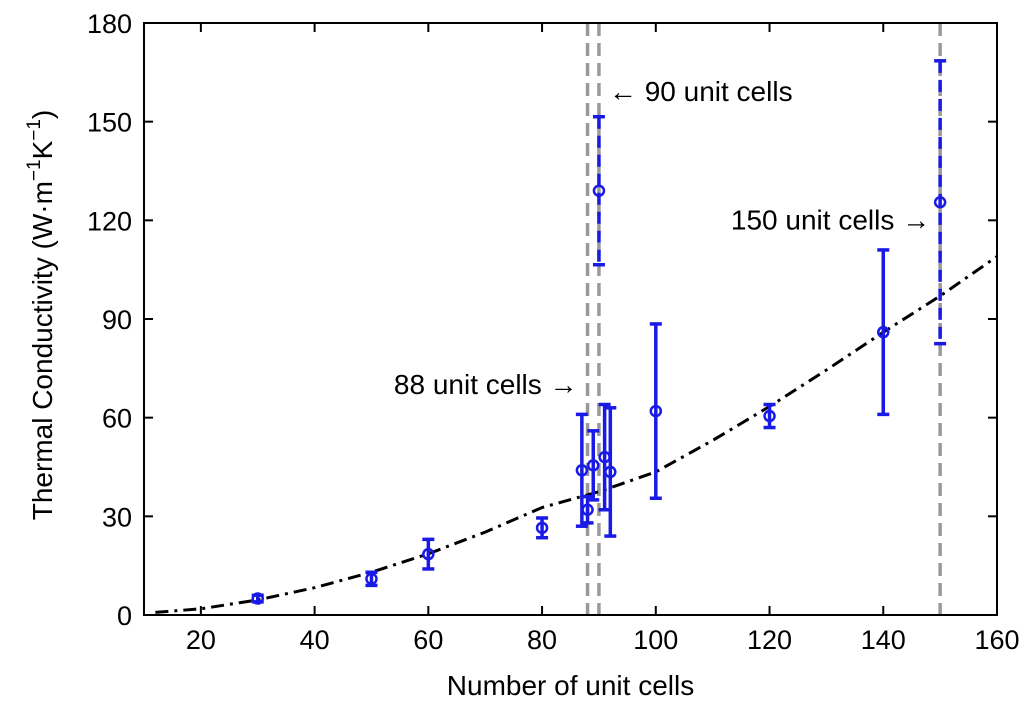 This screenshot has width=1033, height=704. I want to click on x-tick-label: 80, so click(542, 640).